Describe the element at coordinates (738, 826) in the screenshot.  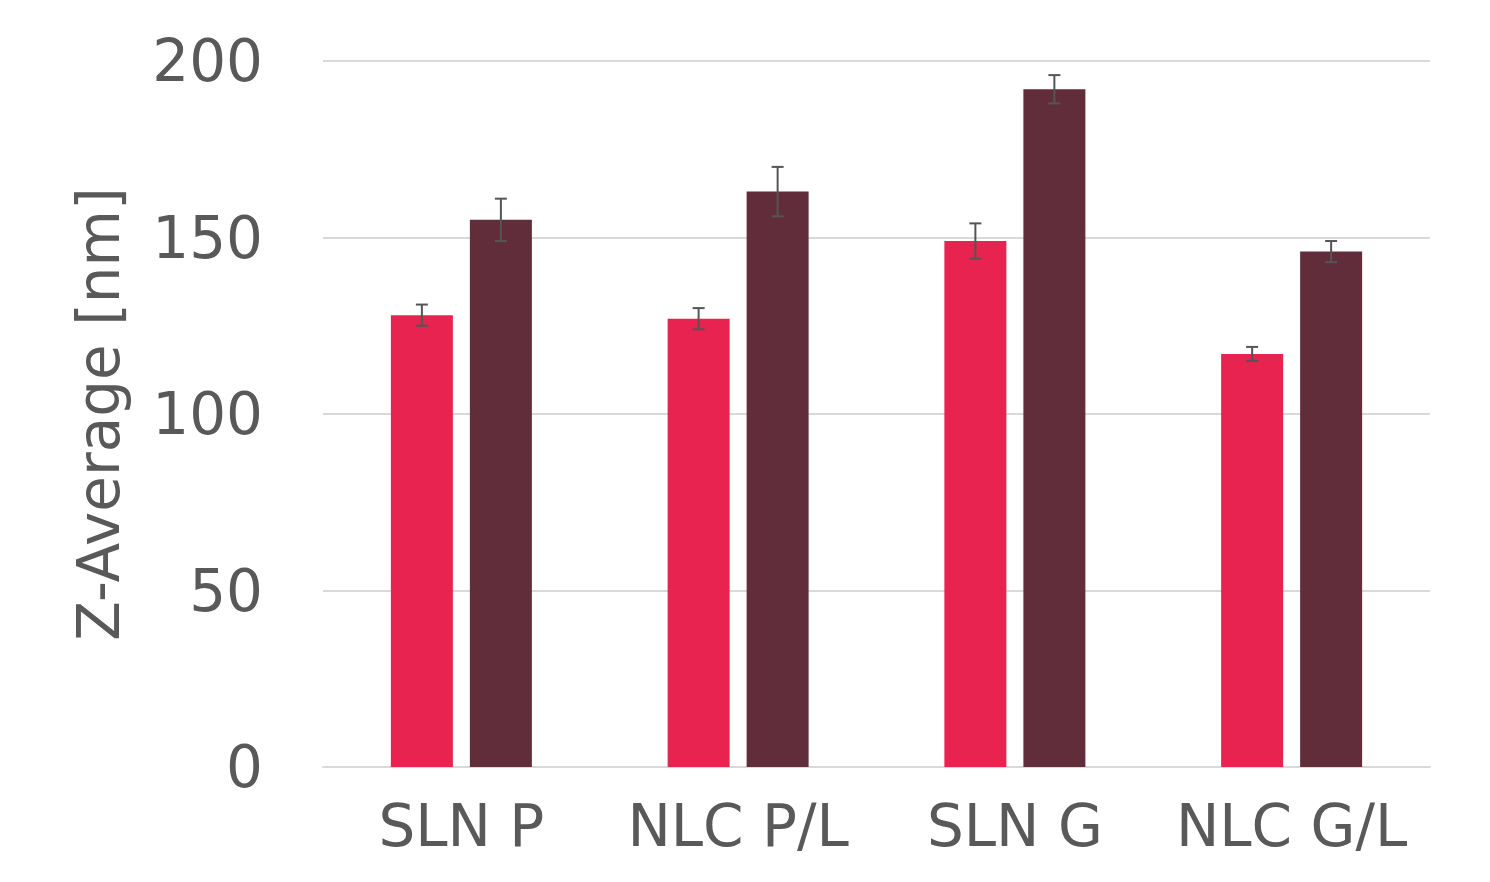
I see `x-tick-label: NLC P/L` at that location.